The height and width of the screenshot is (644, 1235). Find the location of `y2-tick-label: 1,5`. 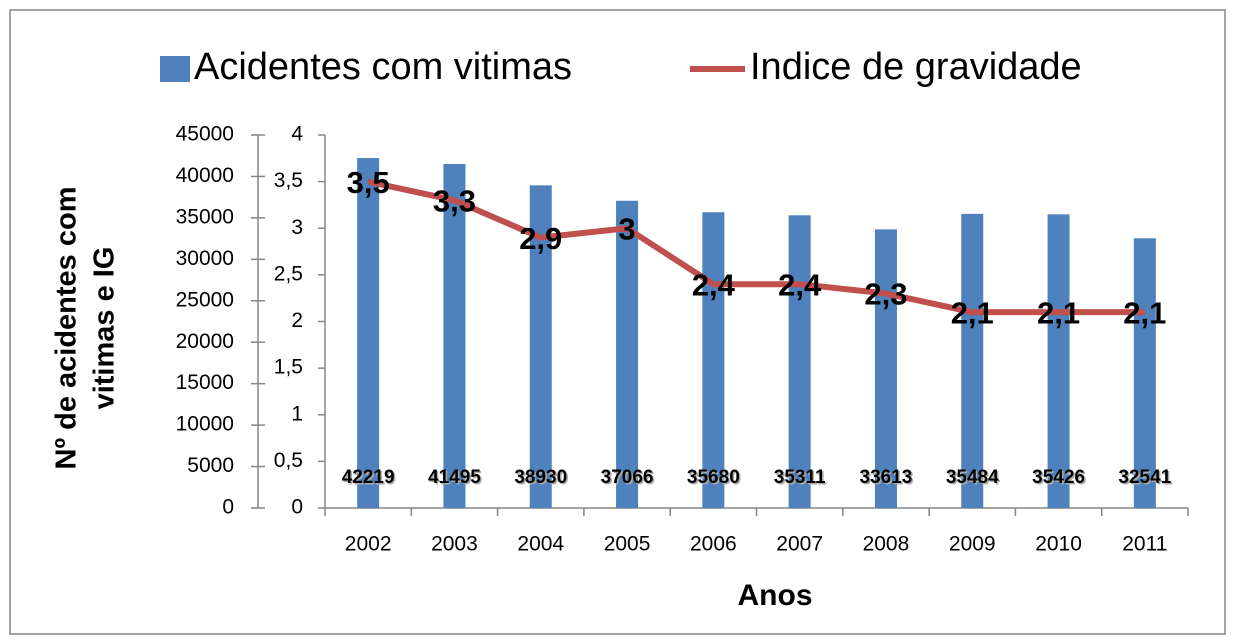

y2-tick-label: 1,5 is located at coordinates (288, 367).